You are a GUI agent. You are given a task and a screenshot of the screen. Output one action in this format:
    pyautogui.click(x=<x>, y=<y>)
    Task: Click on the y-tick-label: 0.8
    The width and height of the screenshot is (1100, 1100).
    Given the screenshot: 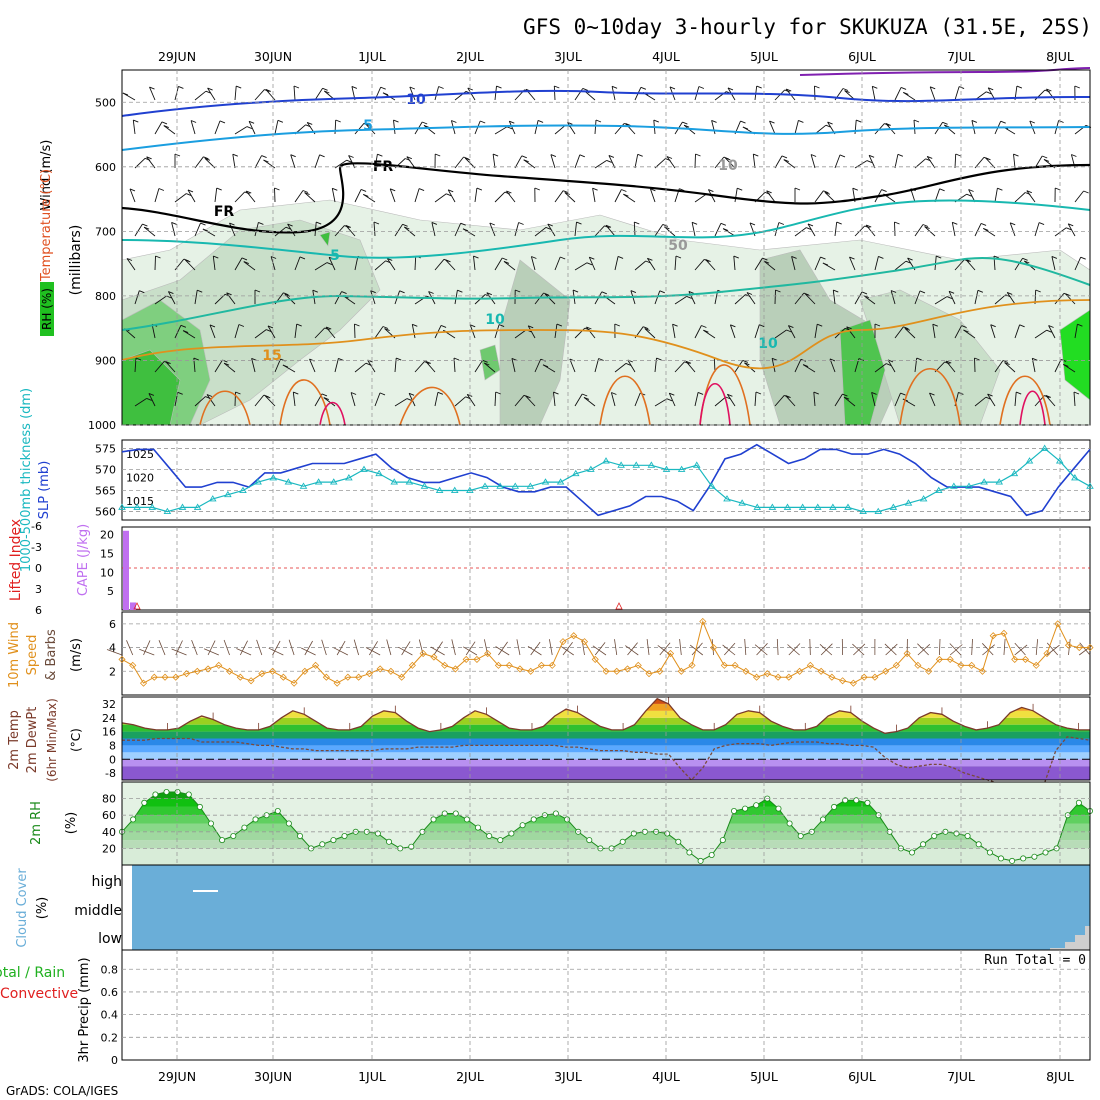 What is the action you would take?
    pyautogui.click(x=110, y=969)
    